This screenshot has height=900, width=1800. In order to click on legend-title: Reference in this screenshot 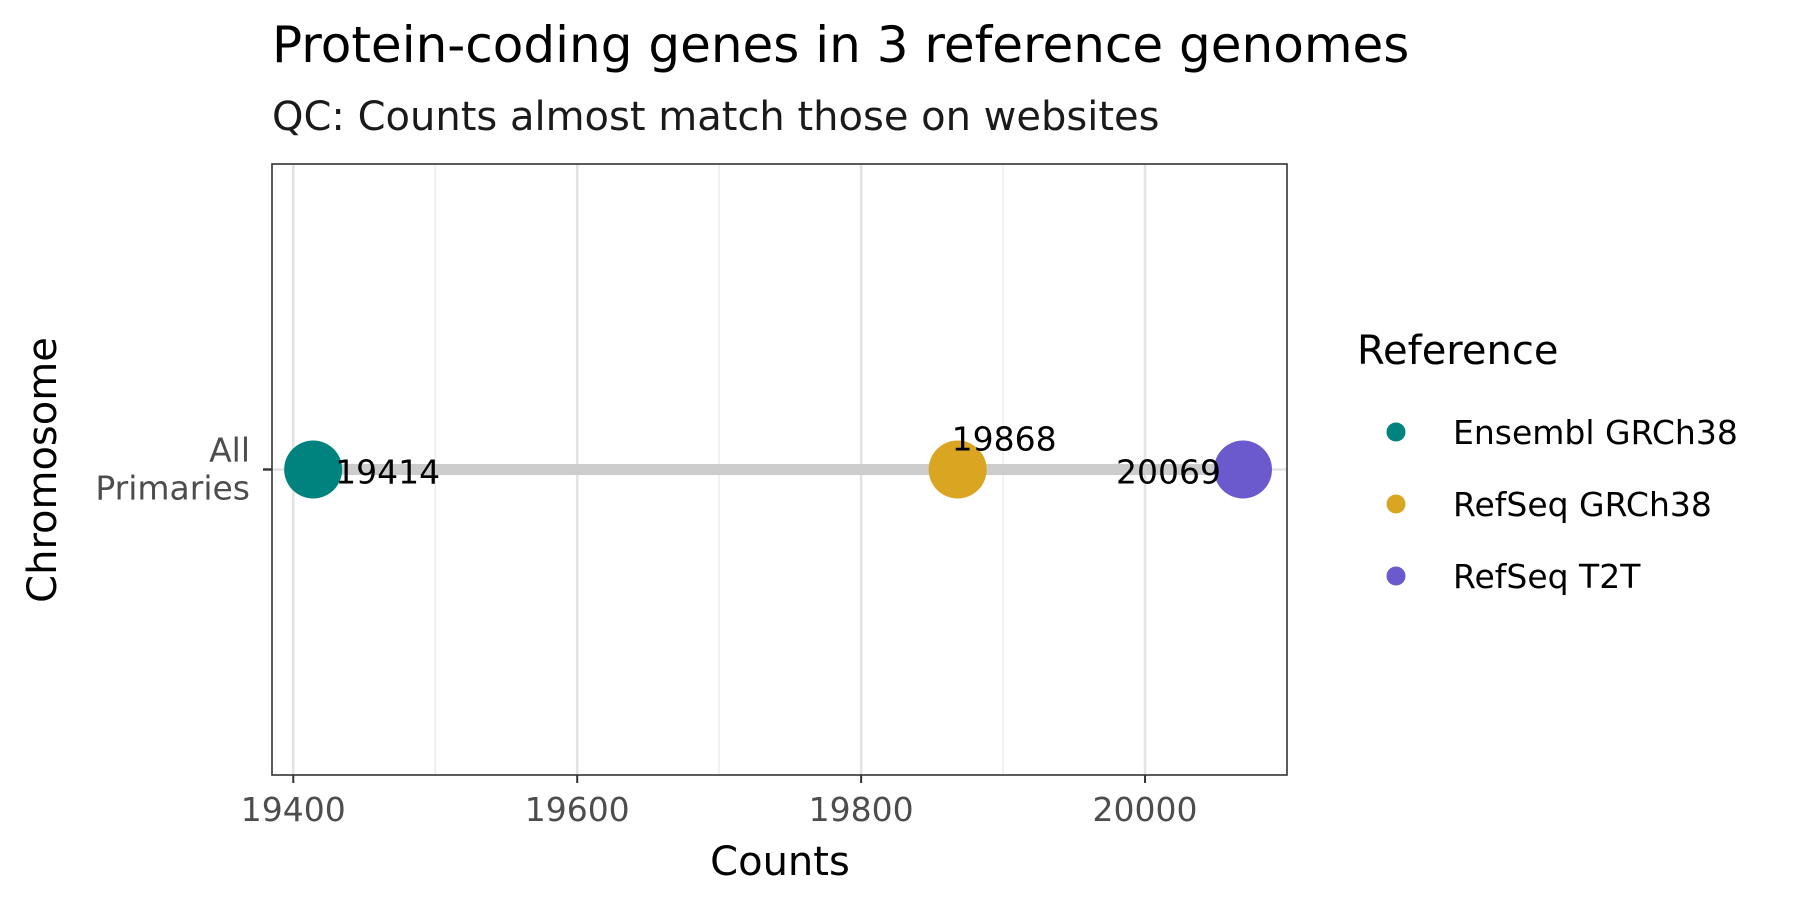, I will do `click(1457, 351)`.